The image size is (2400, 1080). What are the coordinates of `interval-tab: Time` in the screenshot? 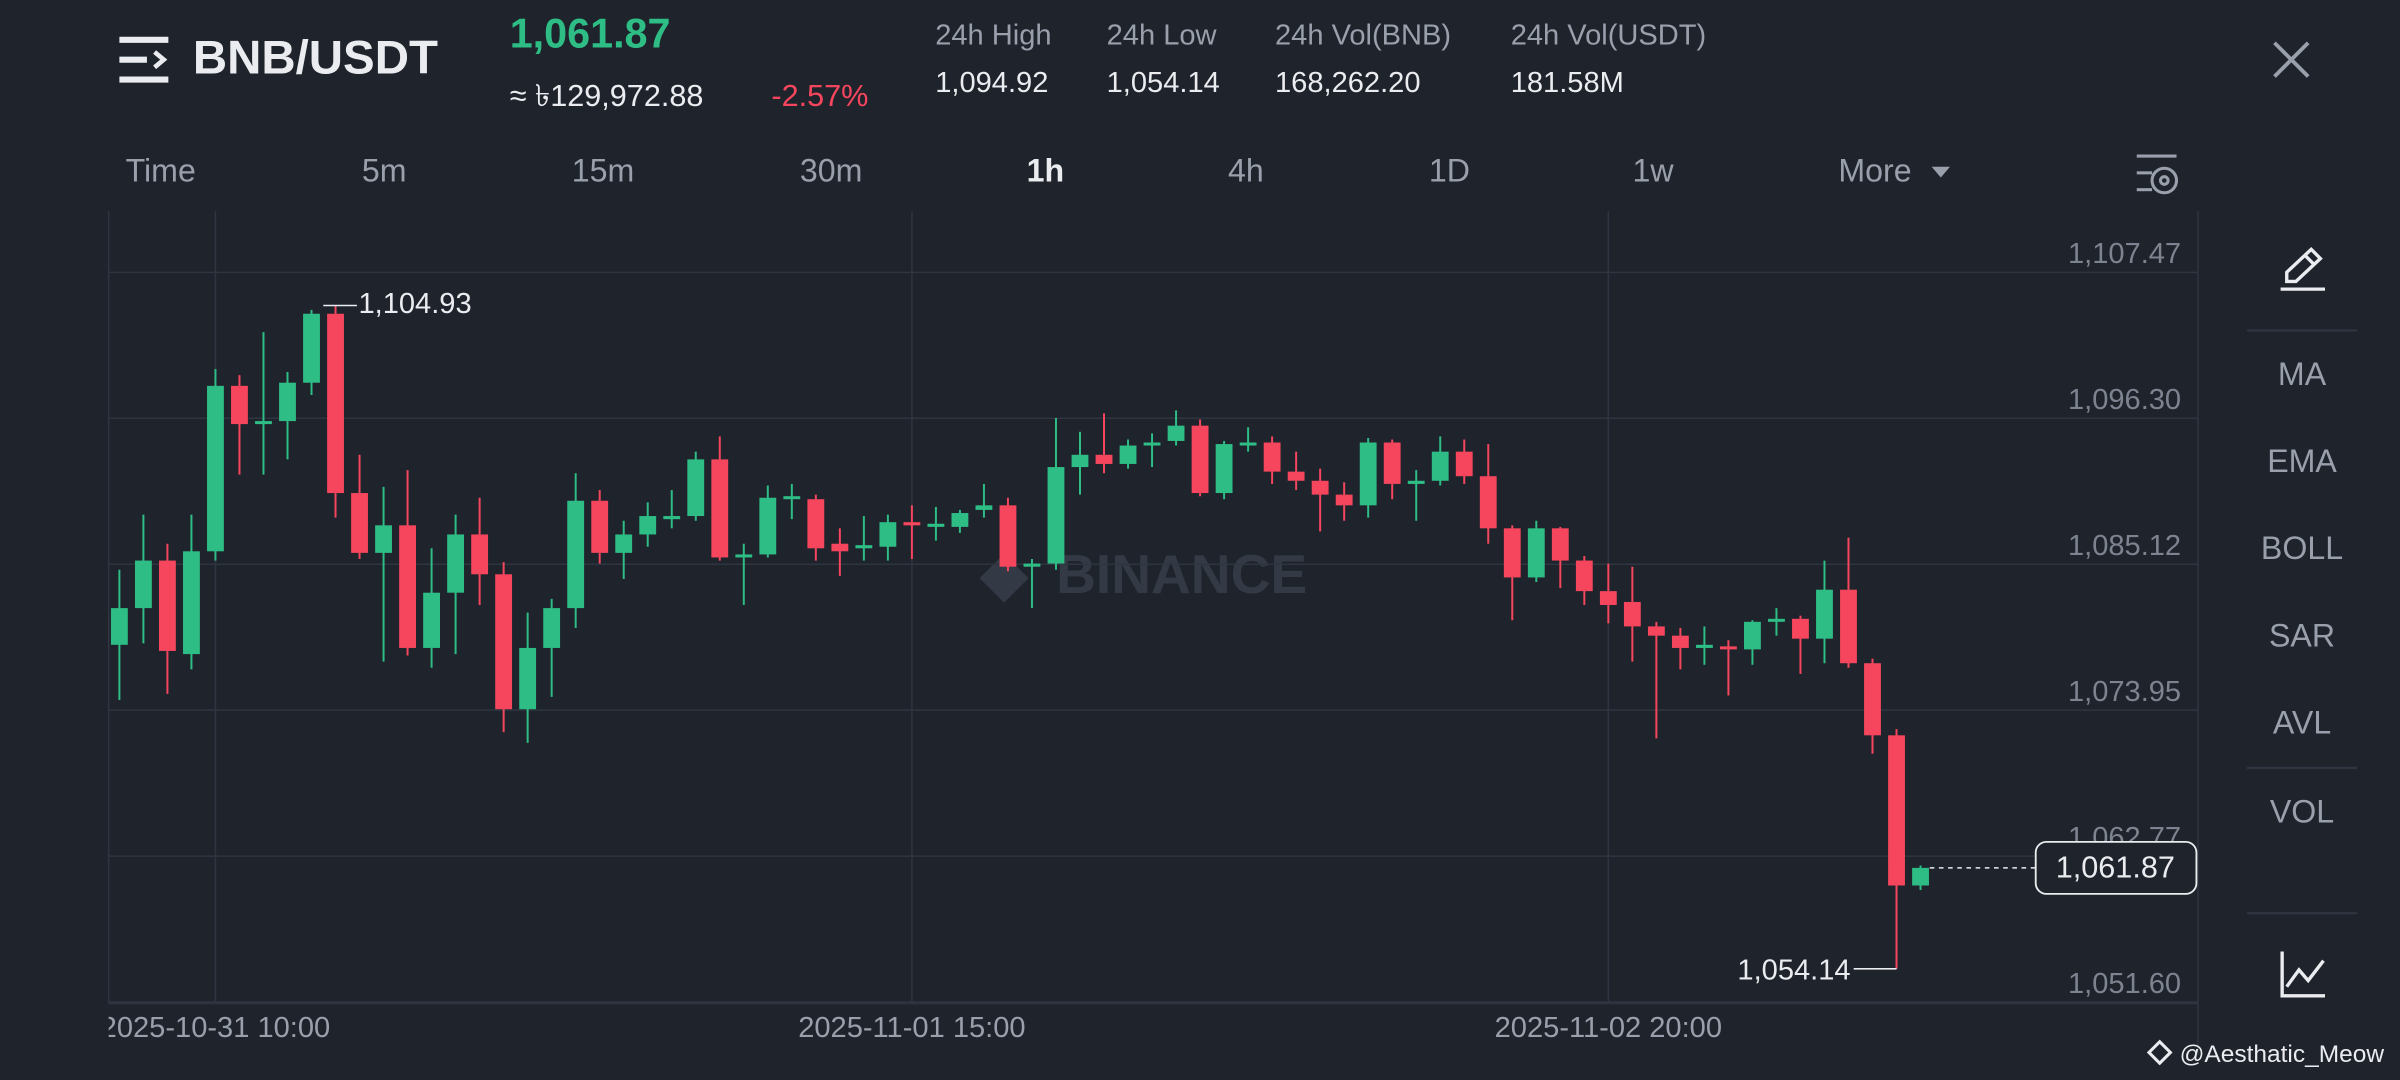 It's located at (161, 170).